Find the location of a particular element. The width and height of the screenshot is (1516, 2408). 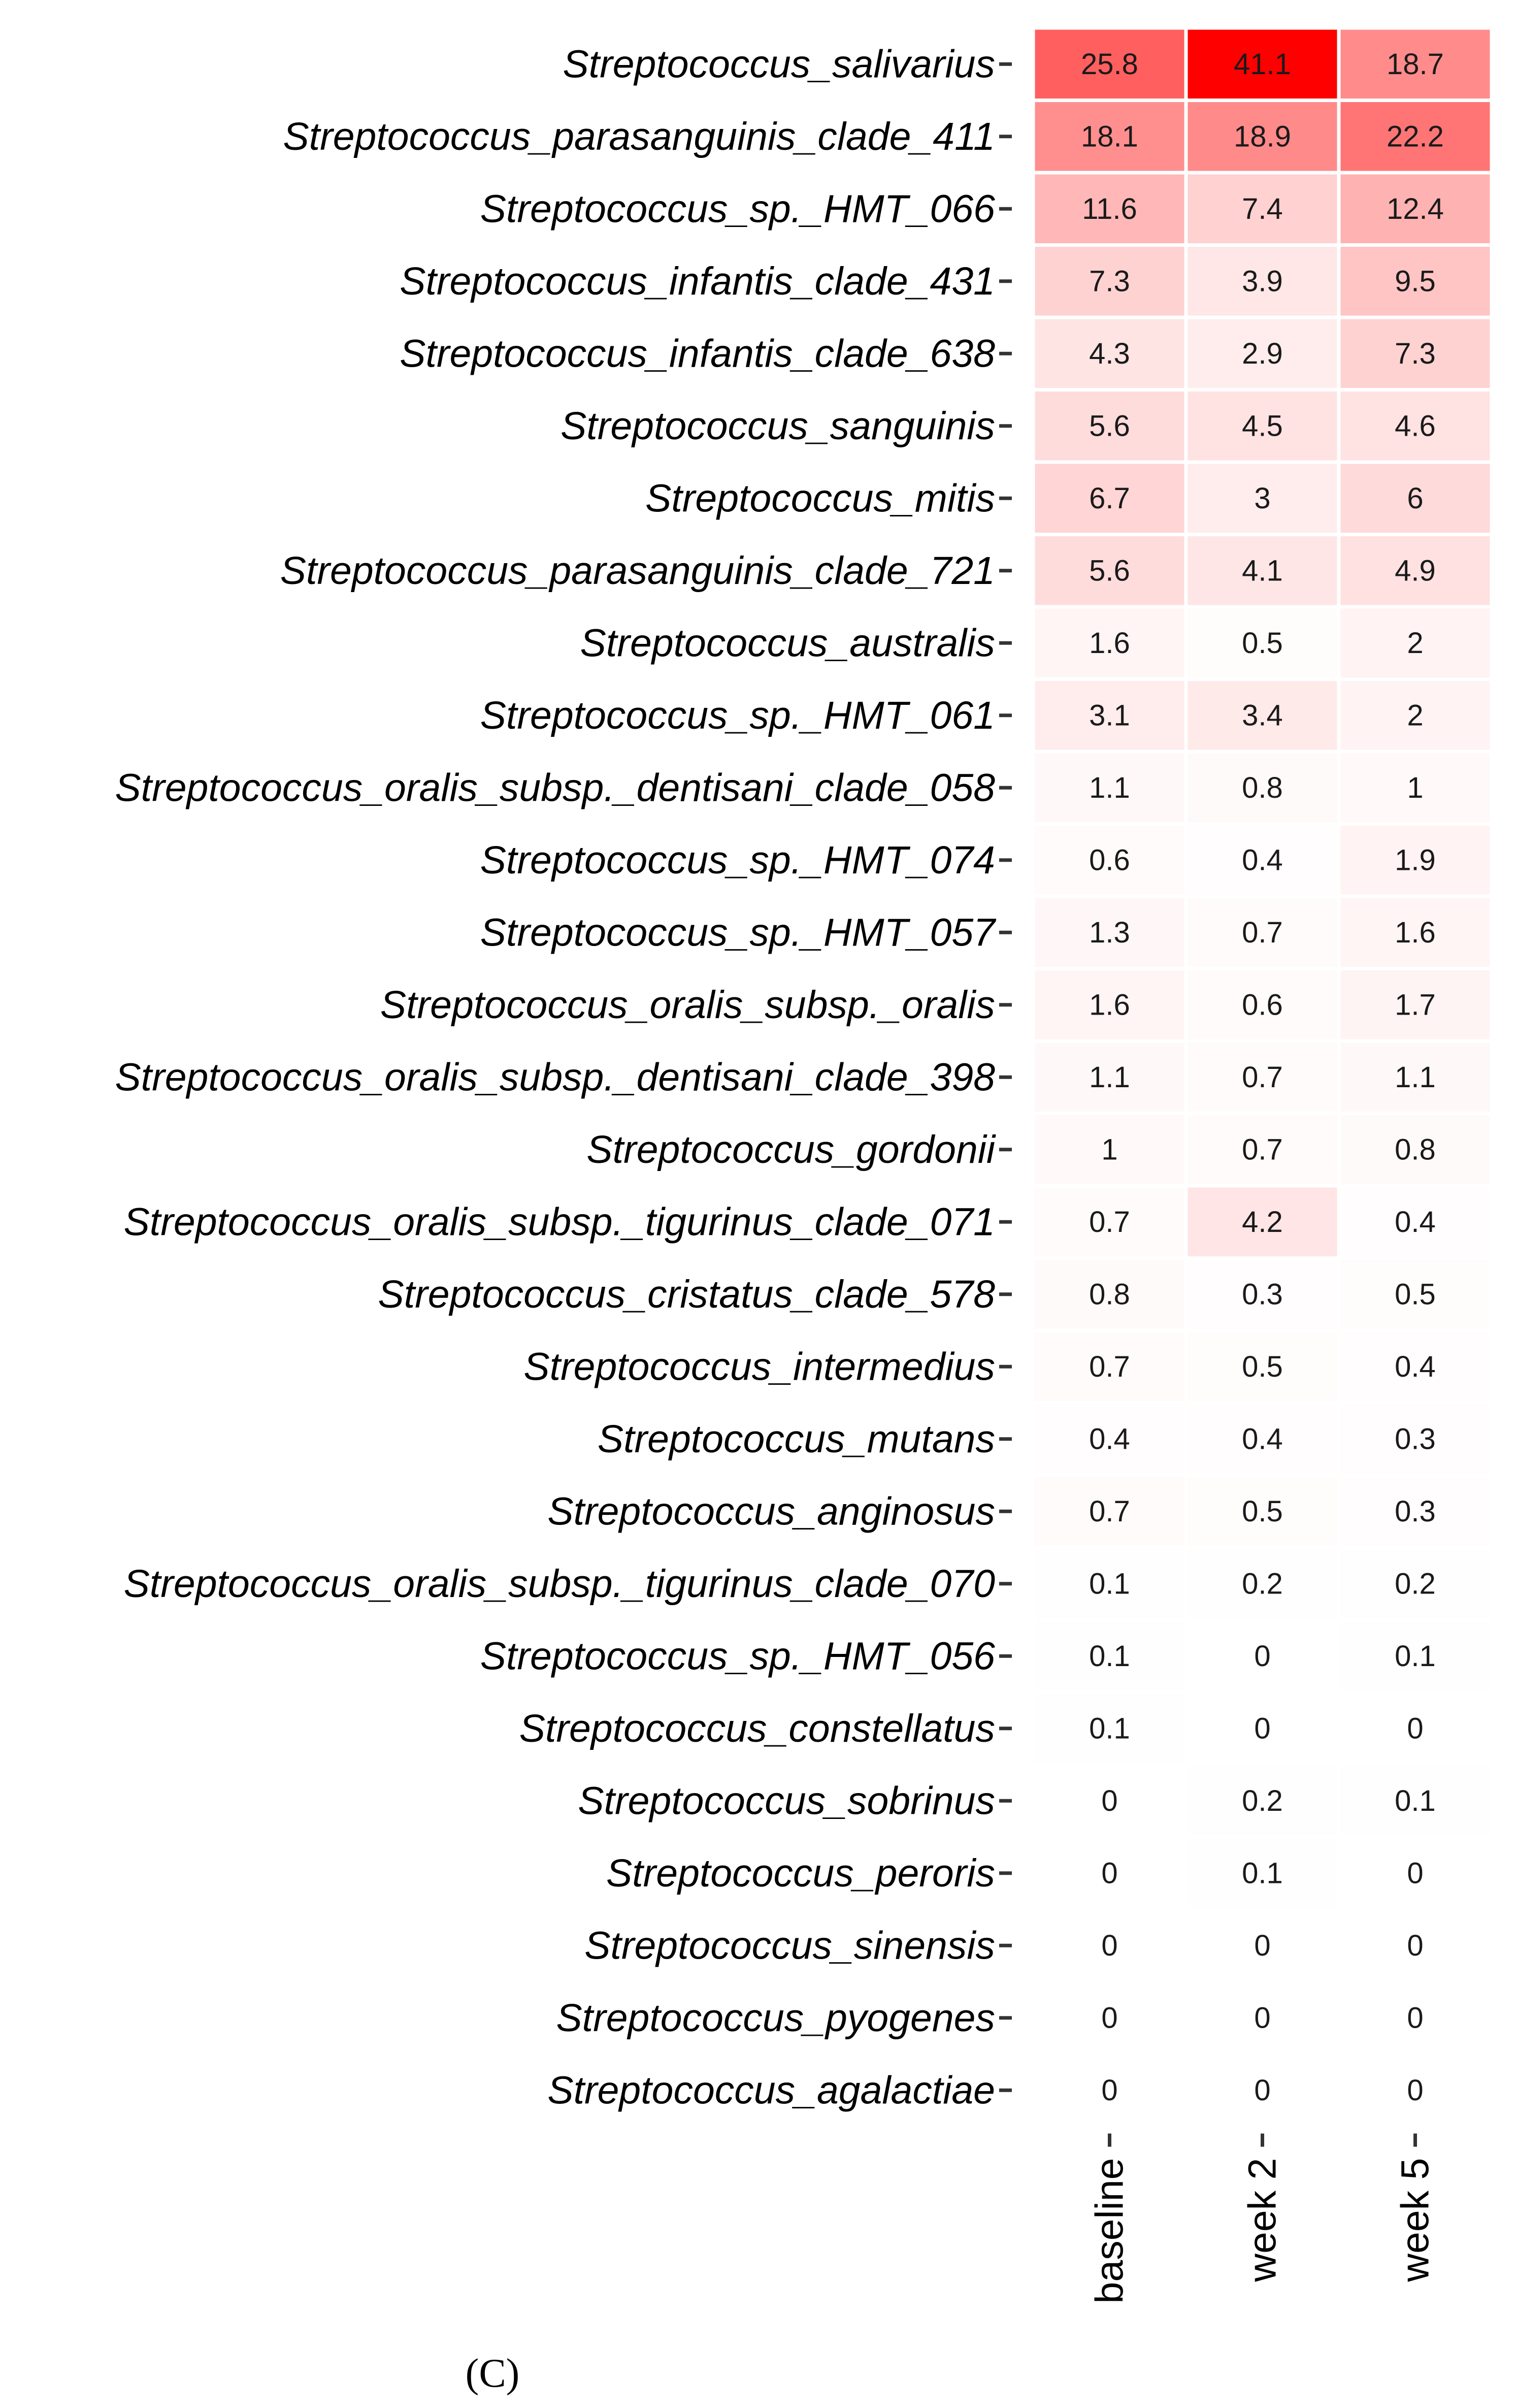

row-label: Streptococcus_agalactiae is located at coordinates (771, 2090).